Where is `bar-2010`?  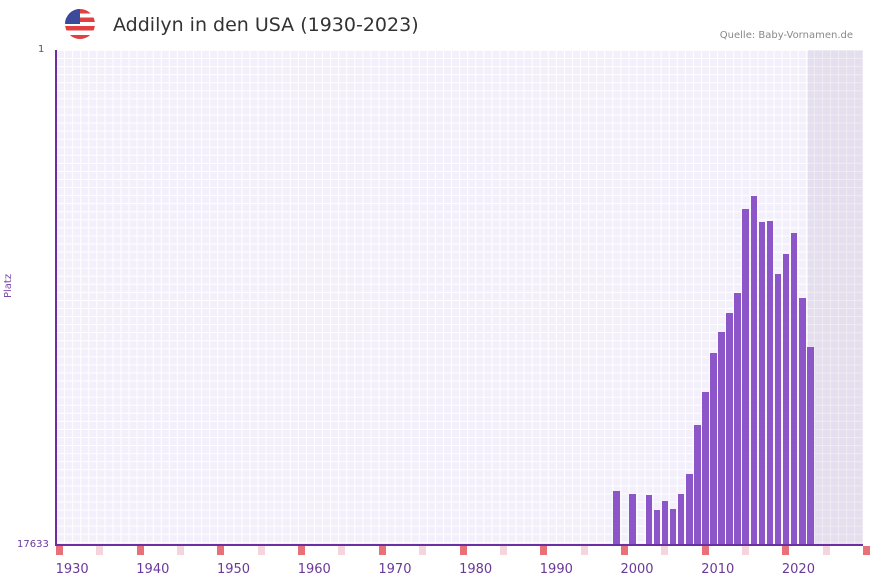
bar-2010 is located at coordinates (721, 438).